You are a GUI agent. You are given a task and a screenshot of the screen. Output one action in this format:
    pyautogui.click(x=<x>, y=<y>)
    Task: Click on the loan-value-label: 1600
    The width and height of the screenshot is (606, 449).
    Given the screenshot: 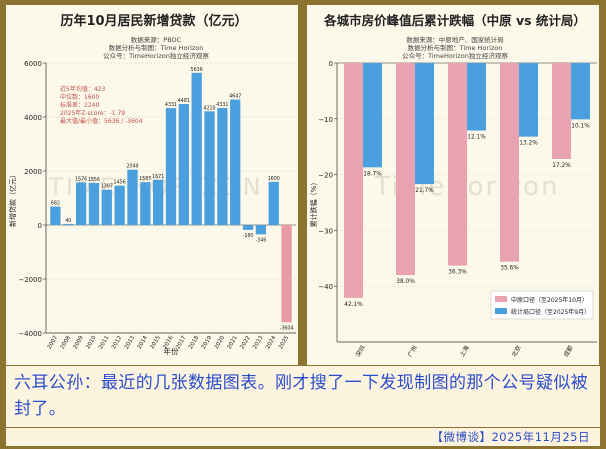 What is the action you would take?
    pyautogui.click(x=274, y=179)
    